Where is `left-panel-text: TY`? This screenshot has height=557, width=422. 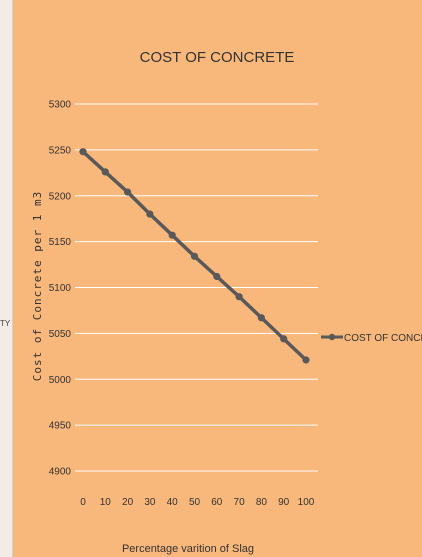 left-panel-text: TY is located at coordinates (5, 323).